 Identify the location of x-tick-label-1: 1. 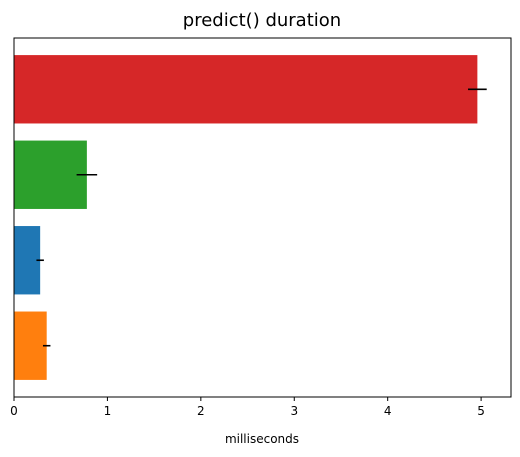
(108, 411).